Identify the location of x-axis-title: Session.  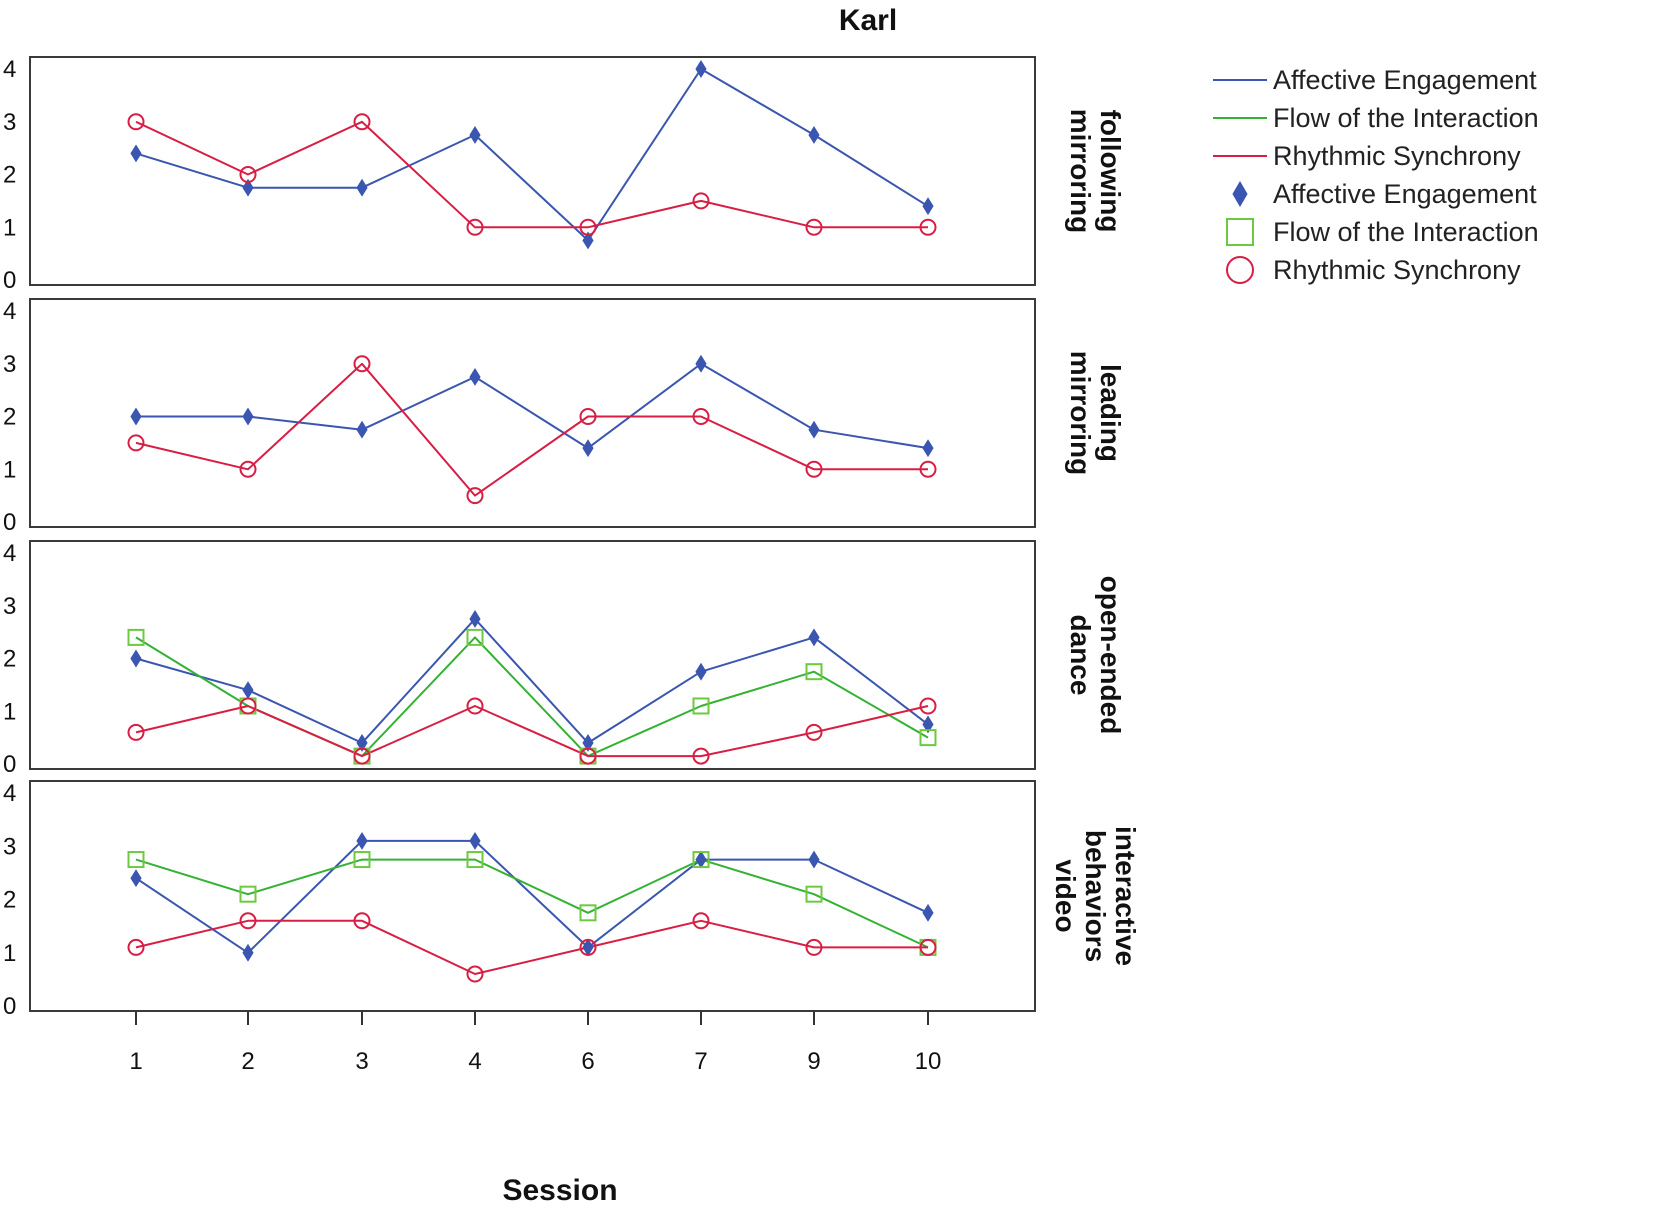
(559, 1190).